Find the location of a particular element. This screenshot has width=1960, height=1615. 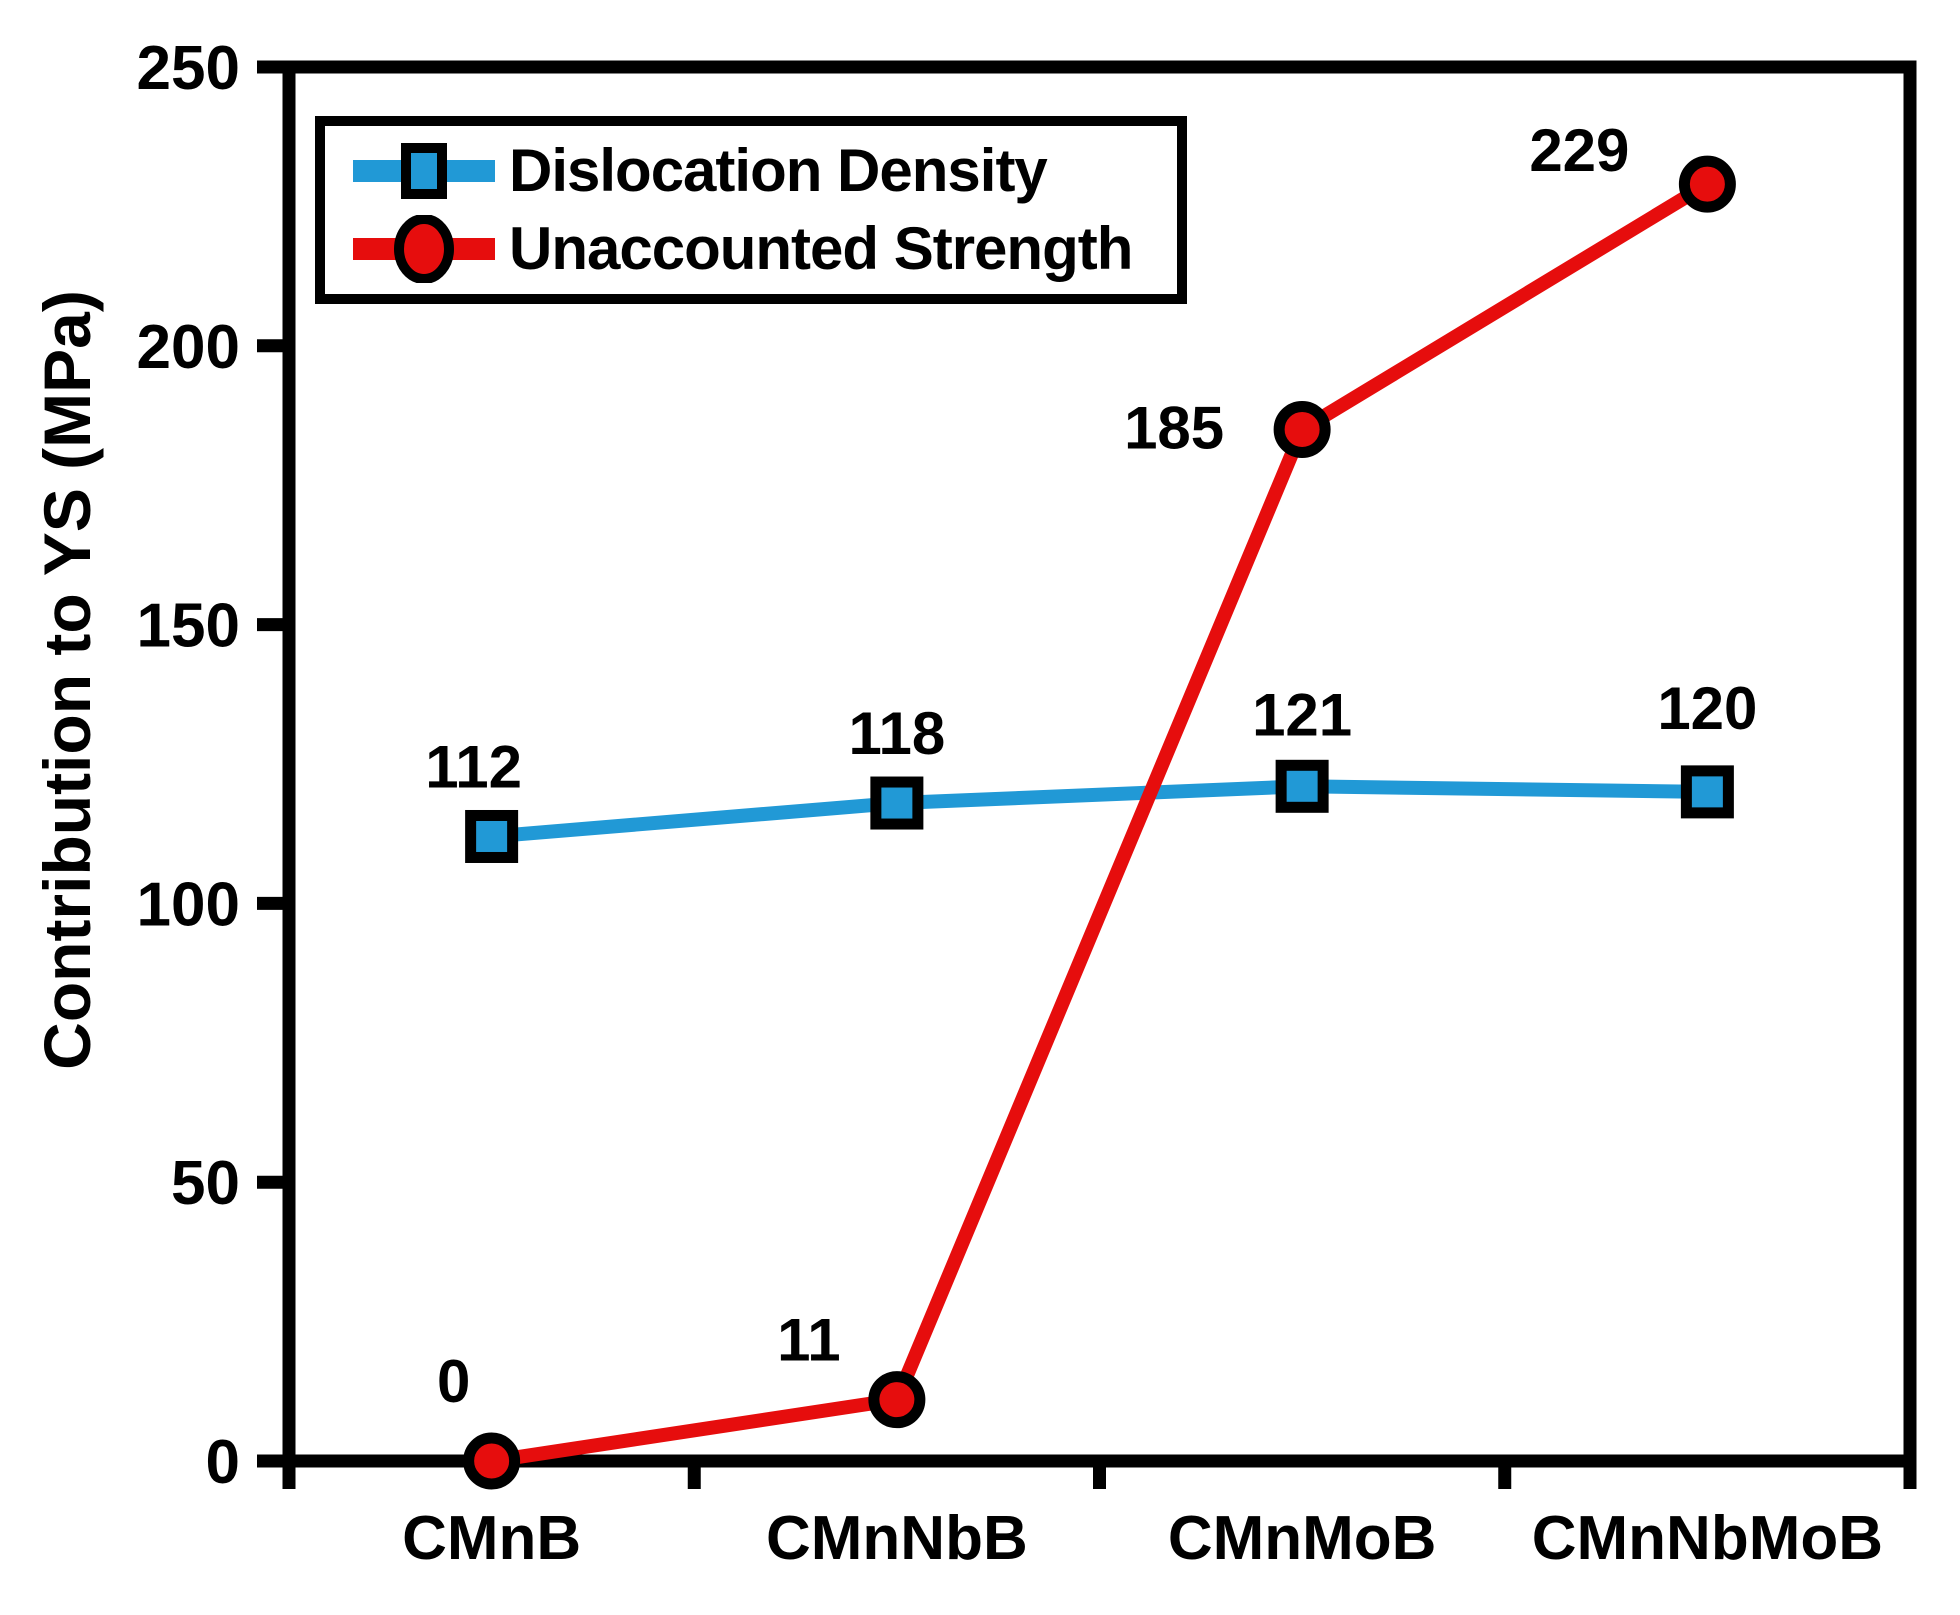

legend-marker-square is located at coordinates (424, 170).